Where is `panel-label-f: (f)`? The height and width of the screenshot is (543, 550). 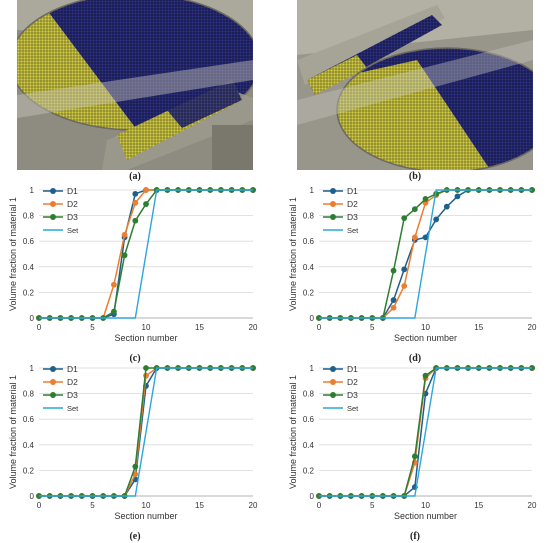 panel-label-f: (f) is located at coordinates (415, 536).